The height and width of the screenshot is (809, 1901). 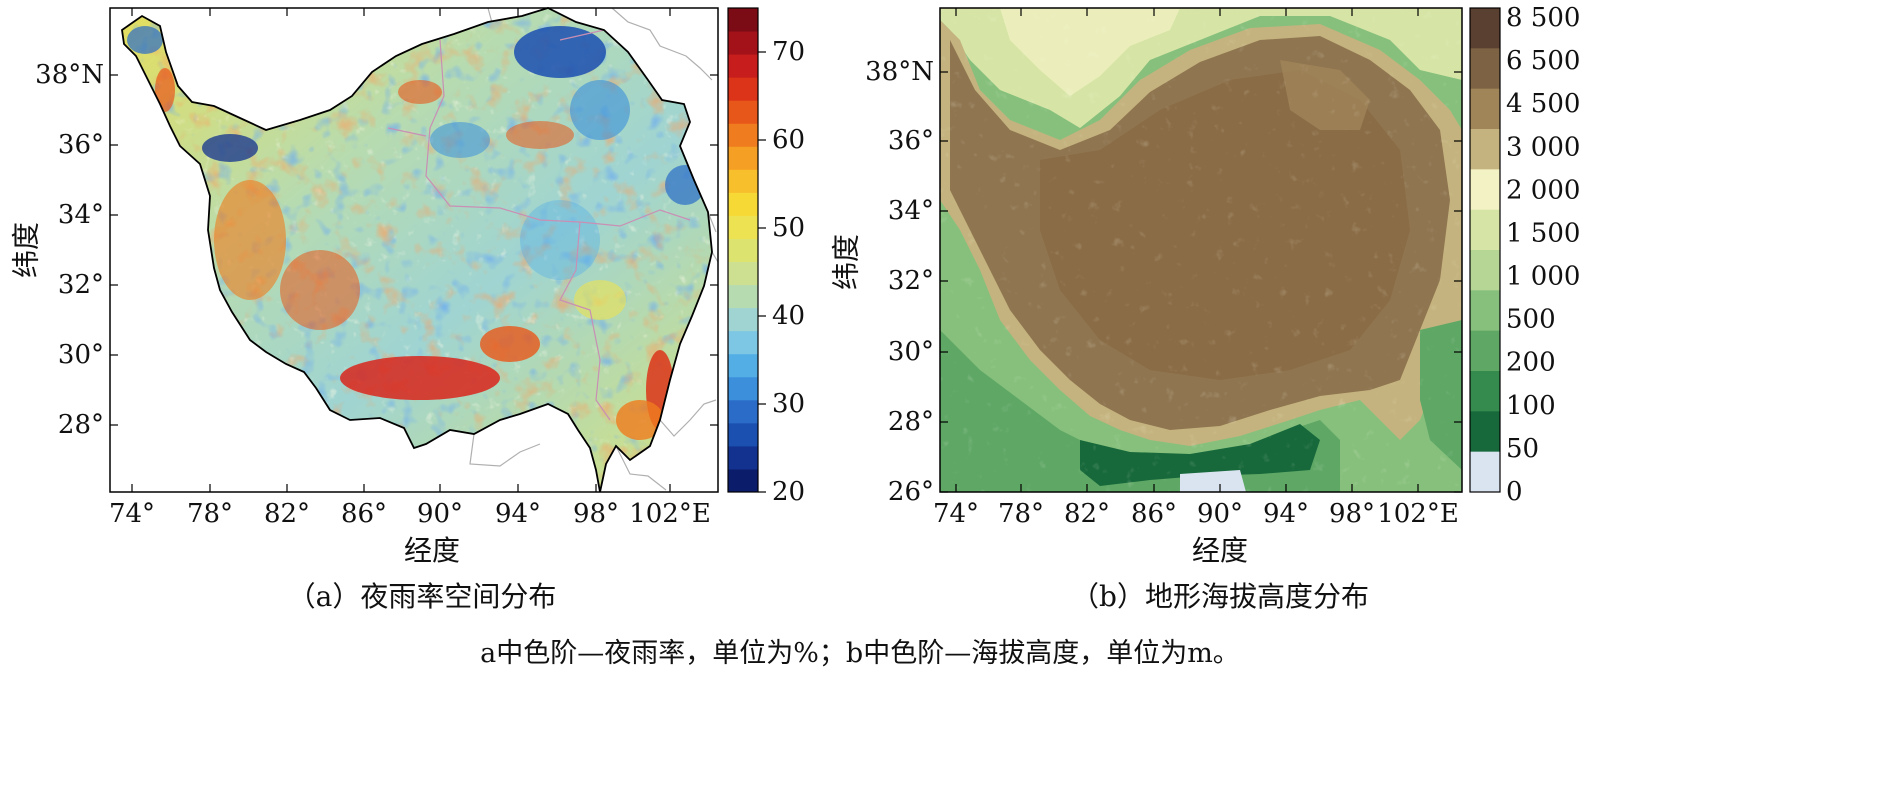 What do you see at coordinates (1543, 277) in the screenshot?
I see `colorbar-b-label: 1 000` at bounding box center [1543, 277].